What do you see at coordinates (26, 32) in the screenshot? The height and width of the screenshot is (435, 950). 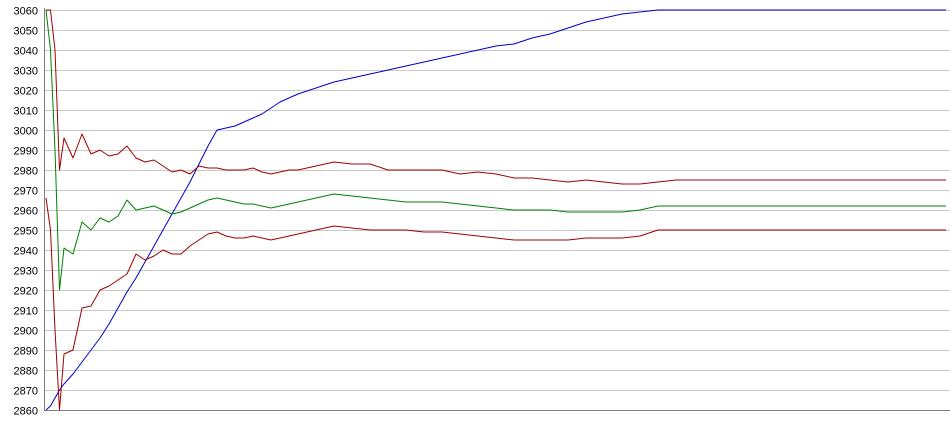 I see `y-tick-label: 3050` at bounding box center [26, 32].